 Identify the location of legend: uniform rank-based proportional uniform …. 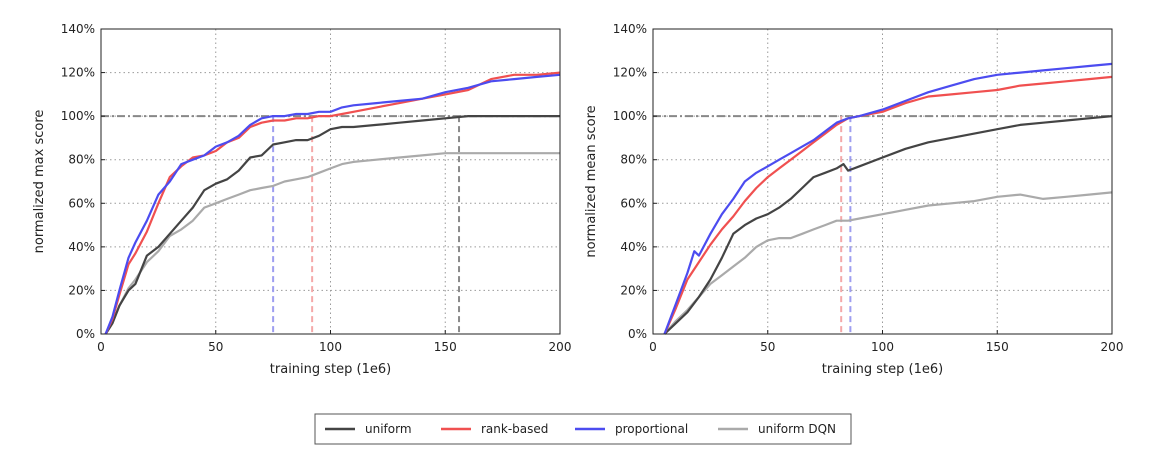
(583, 429).